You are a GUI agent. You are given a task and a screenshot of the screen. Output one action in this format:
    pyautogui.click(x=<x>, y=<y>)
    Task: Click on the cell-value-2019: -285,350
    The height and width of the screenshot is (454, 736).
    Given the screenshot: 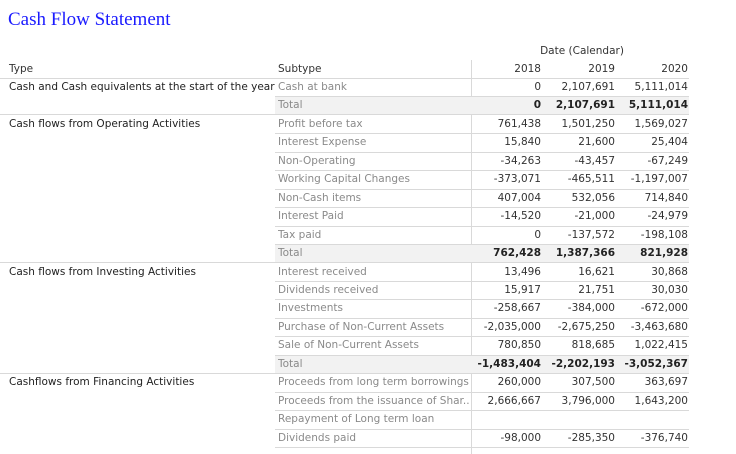 What is the action you would take?
    pyautogui.click(x=591, y=437)
    